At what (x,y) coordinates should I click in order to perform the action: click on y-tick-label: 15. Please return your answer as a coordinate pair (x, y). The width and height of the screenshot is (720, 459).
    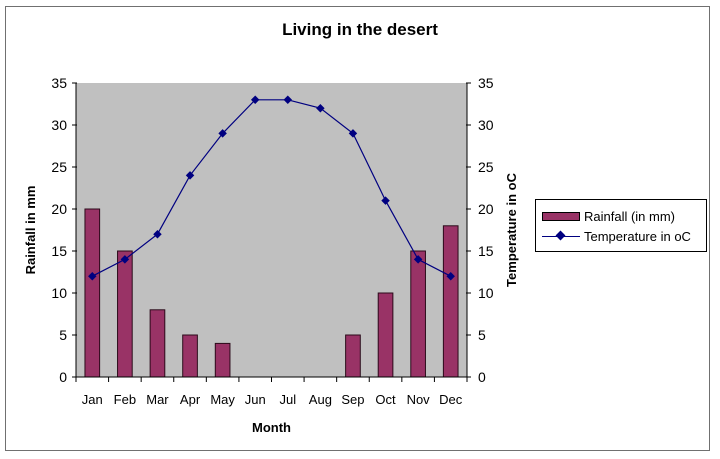
    Looking at the image, I should click on (59, 251).